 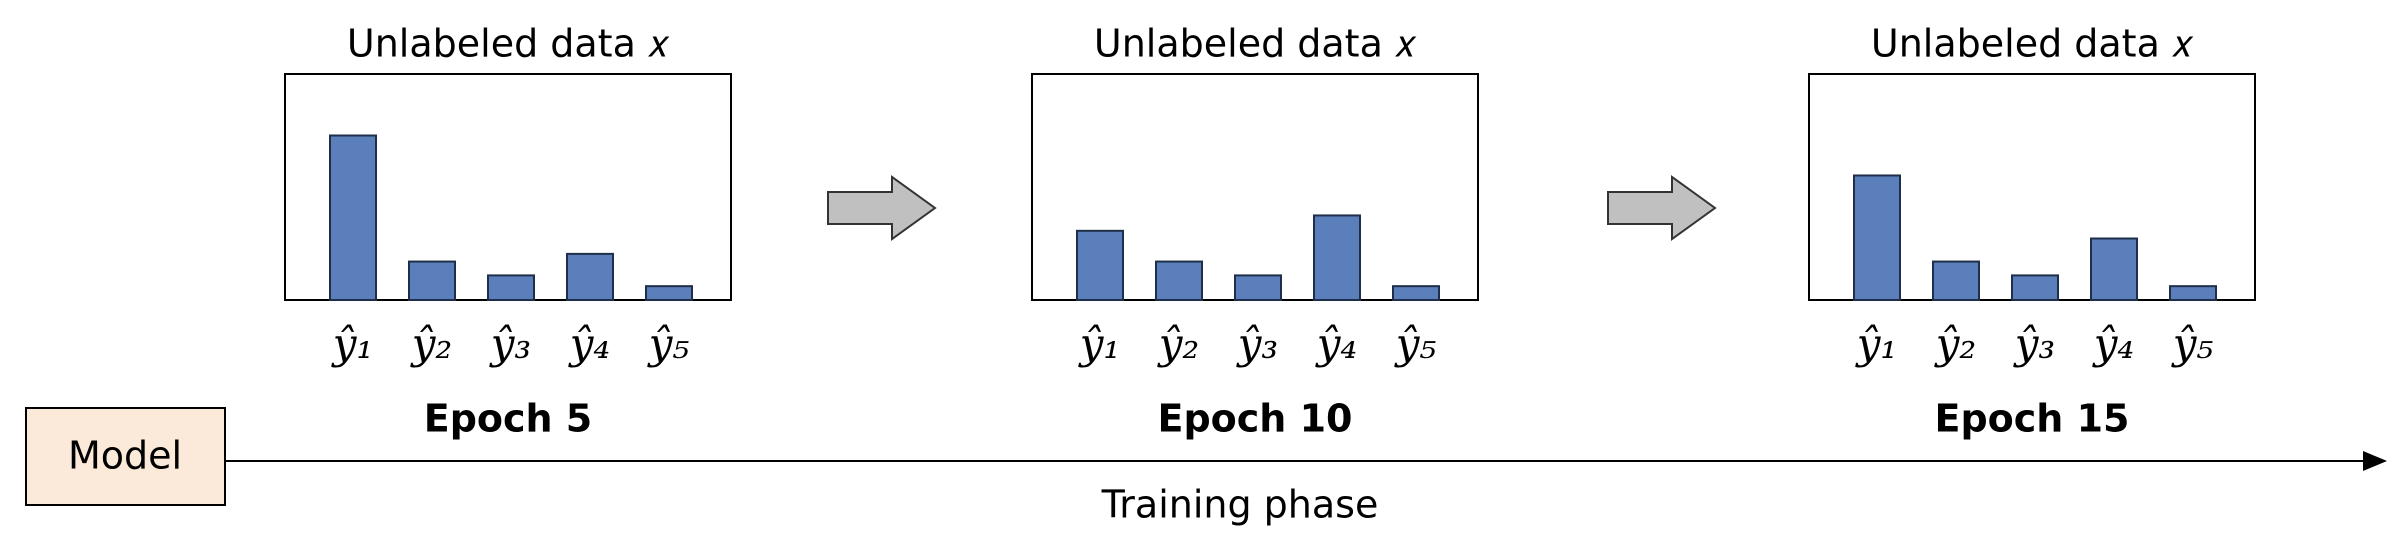 What do you see at coordinates (1240, 505) in the screenshot?
I see `axis-label: Training phase` at bounding box center [1240, 505].